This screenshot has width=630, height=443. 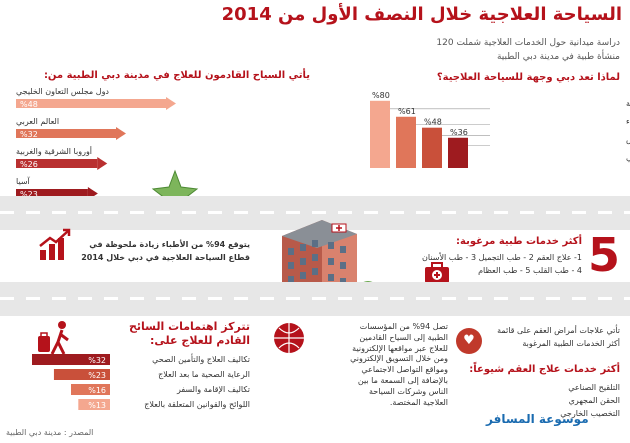 What do you see at coordinates (315, 299) in the screenshot?
I see `road-divider-bottom` at bounding box center [315, 299].